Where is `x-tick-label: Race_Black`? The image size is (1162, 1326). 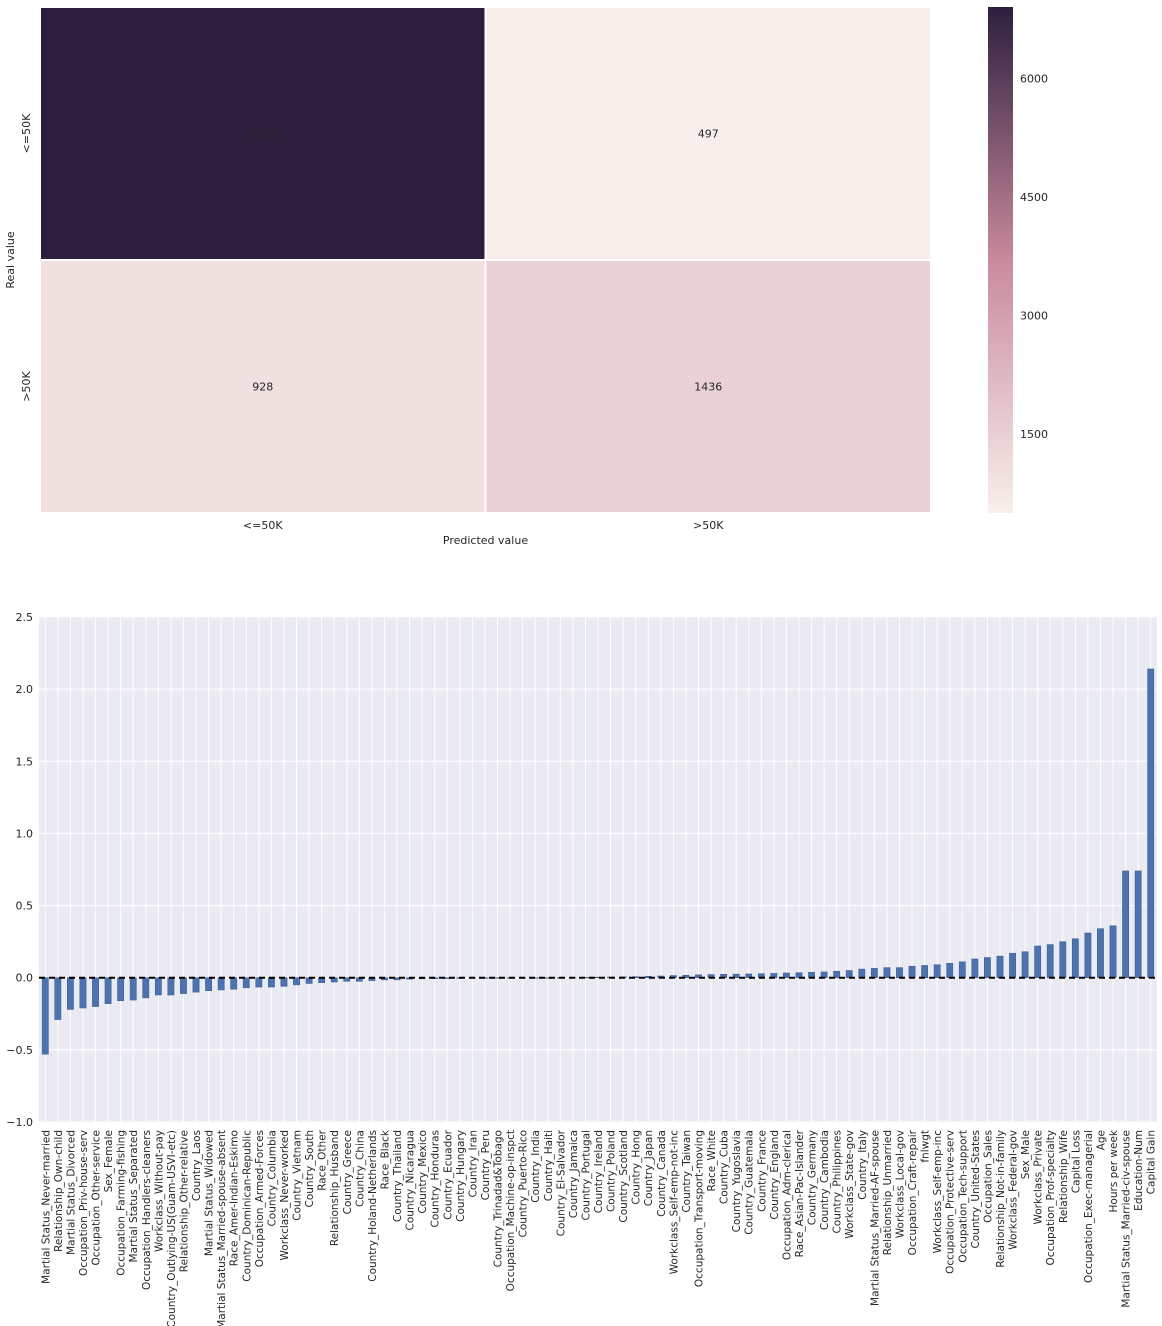
x-tick-label: Race_Black is located at coordinates (385, 1159).